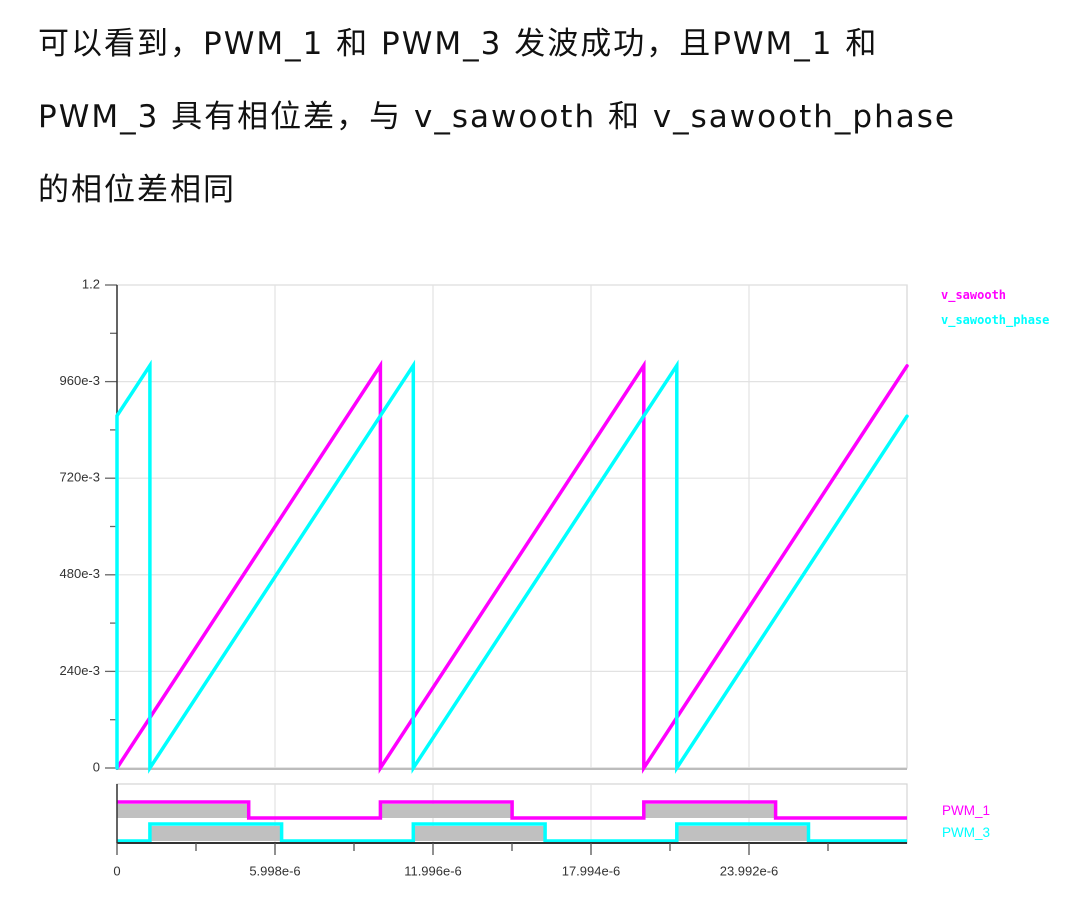 This screenshot has height=924, width=1080. Describe the element at coordinates (274, 870) in the screenshot. I see `x-tick-label: 5.998e-6` at that location.